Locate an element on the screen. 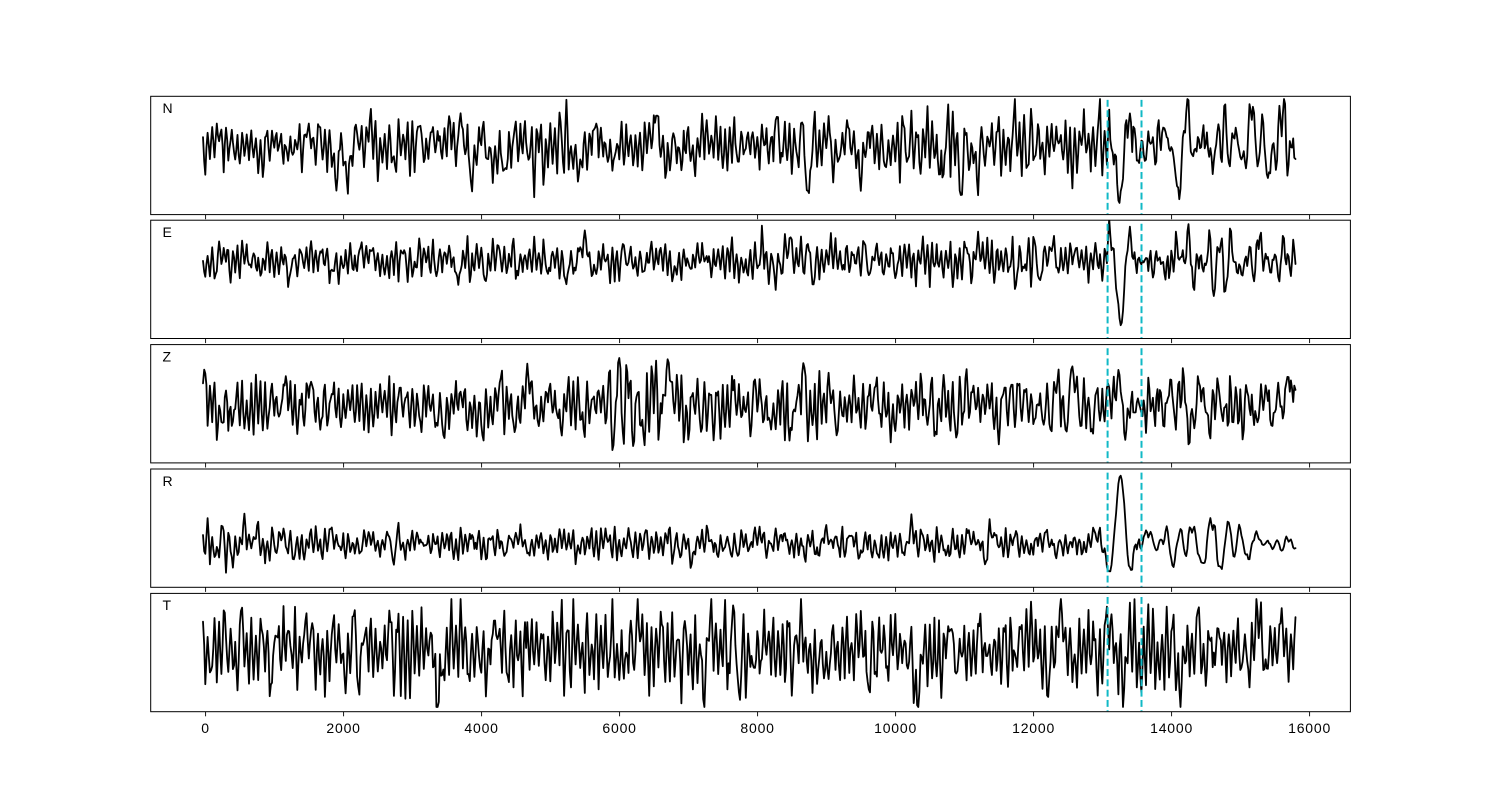 The height and width of the screenshot is (800, 1500). svg-text: 16000 is located at coordinates (1309, 728).